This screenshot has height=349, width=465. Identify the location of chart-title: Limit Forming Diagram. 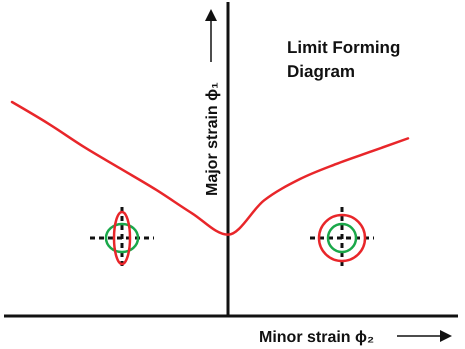
(343, 59).